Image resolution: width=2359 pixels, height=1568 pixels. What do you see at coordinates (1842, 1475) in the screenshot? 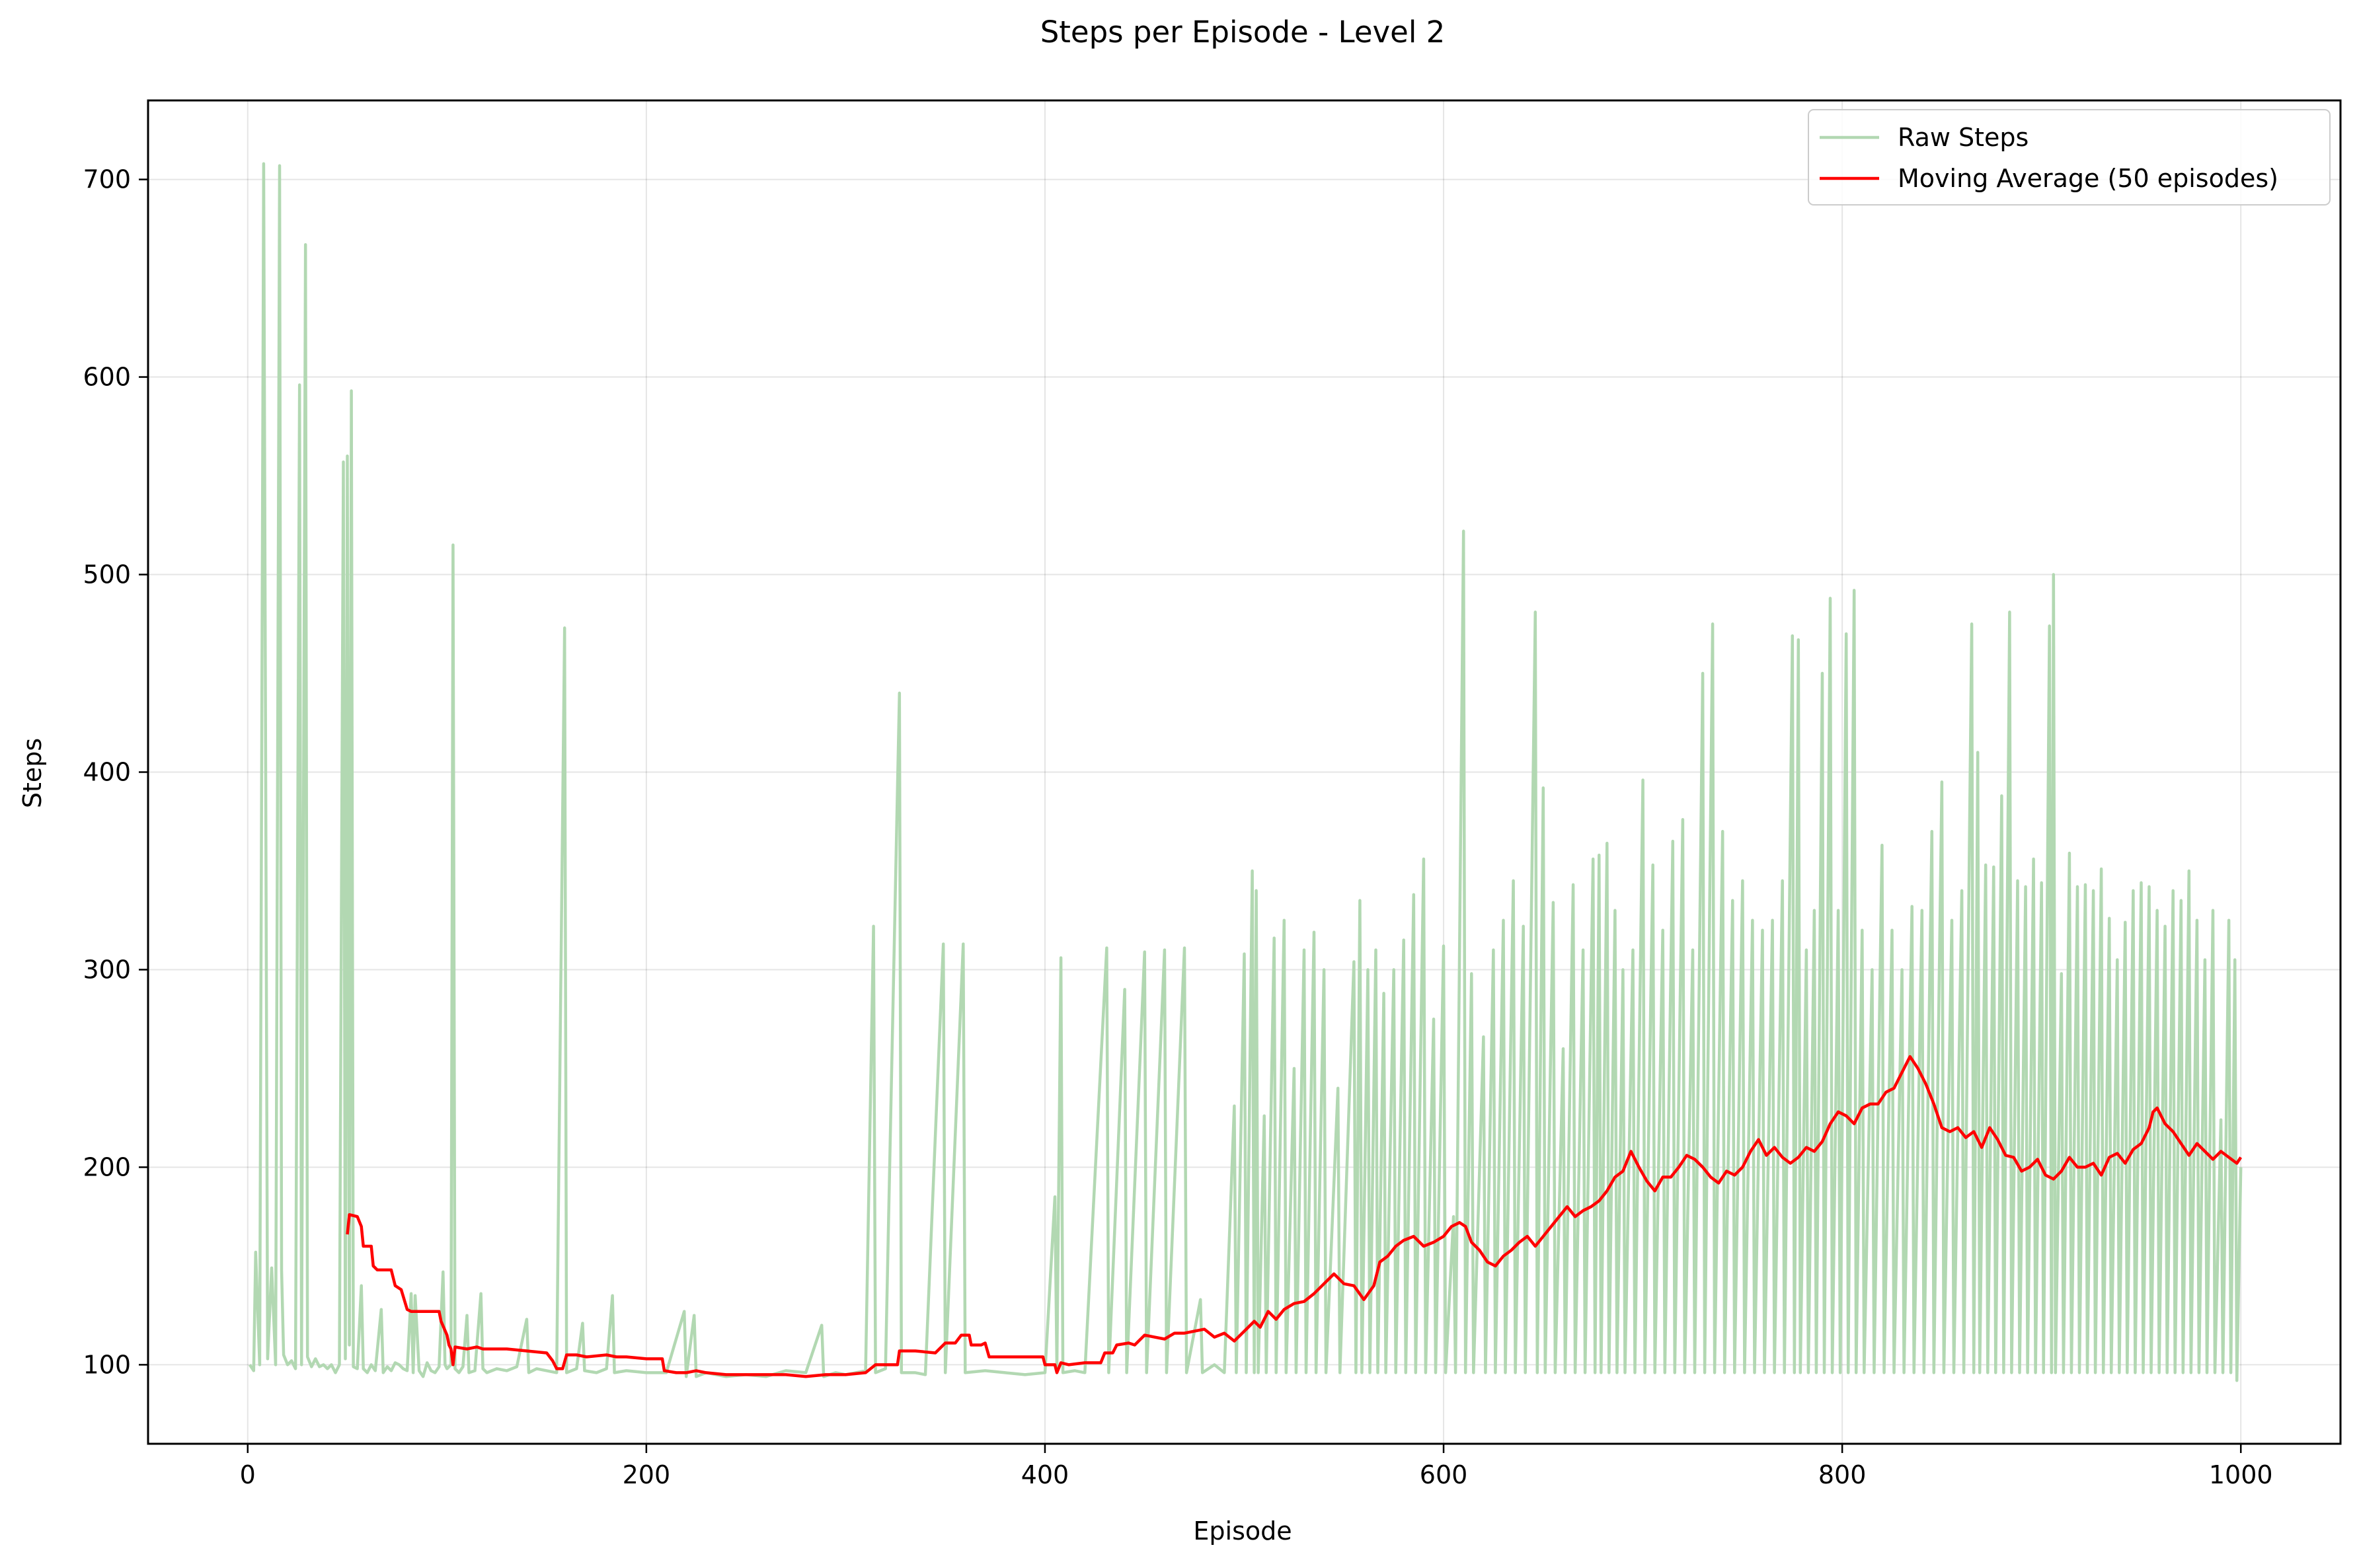
I see `x-tick-label: 800` at bounding box center [1842, 1475].